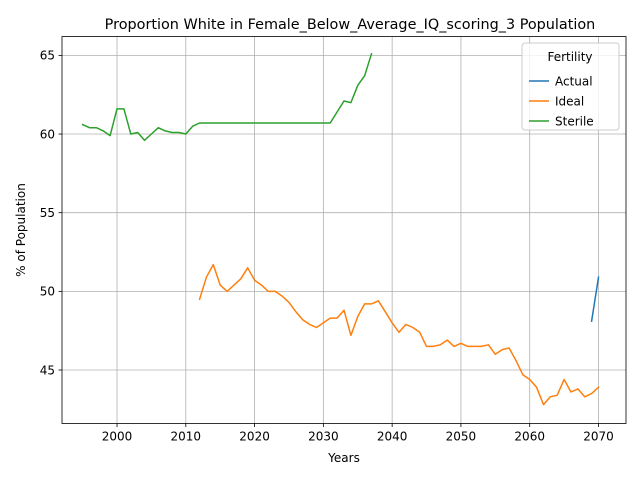 The height and width of the screenshot is (480, 640). What do you see at coordinates (254, 437) in the screenshot?
I see `x-tick-label: 2020` at bounding box center [254, 437].